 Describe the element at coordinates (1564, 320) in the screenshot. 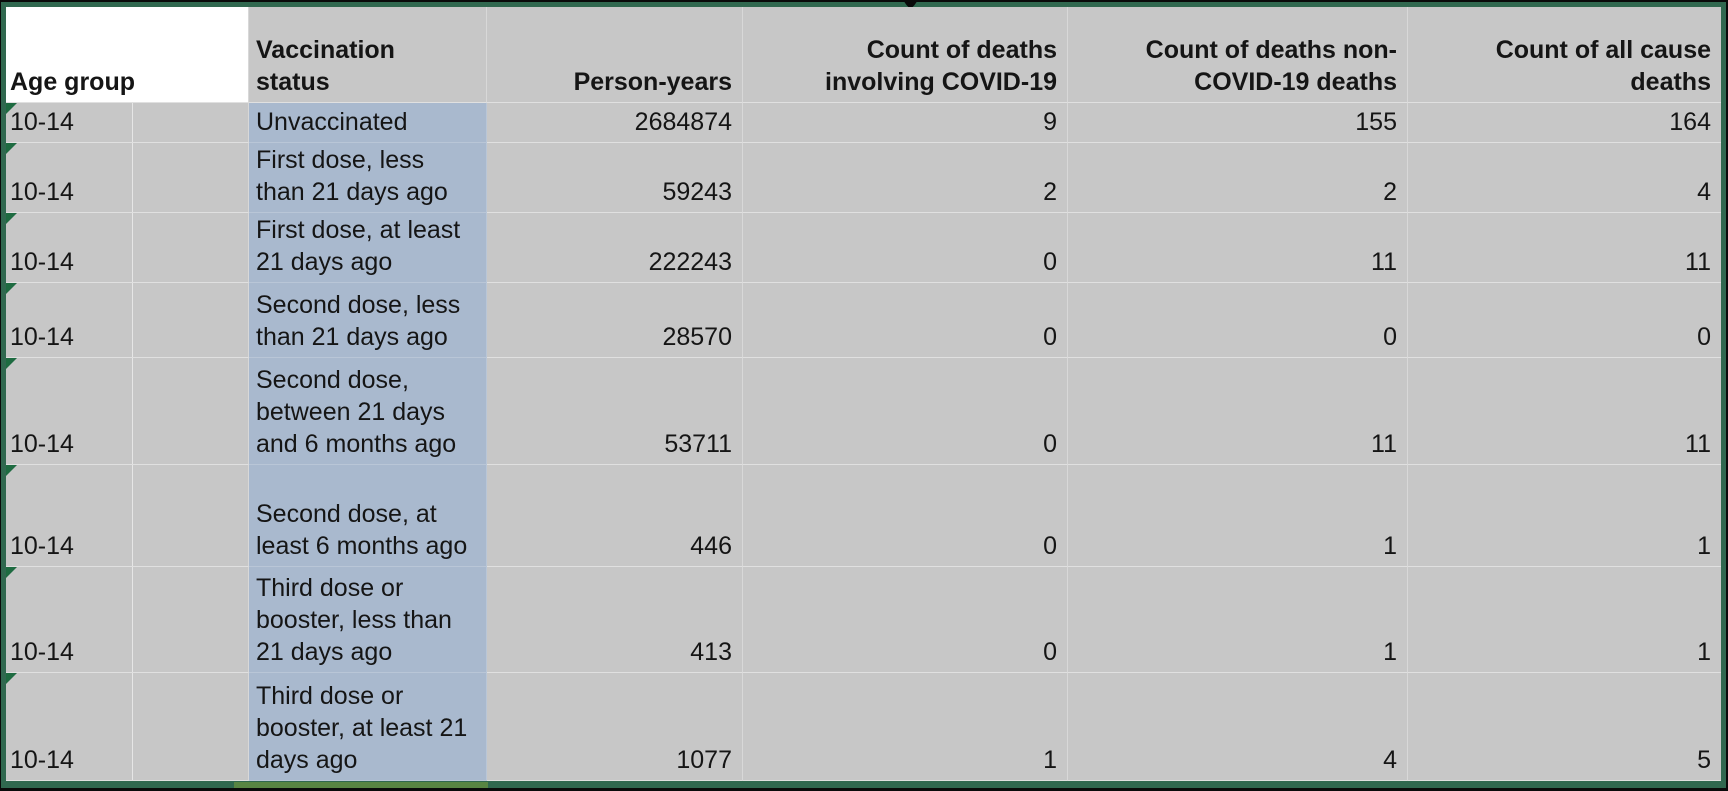

I see `cell-all-cause-deaths: 0` at that location.